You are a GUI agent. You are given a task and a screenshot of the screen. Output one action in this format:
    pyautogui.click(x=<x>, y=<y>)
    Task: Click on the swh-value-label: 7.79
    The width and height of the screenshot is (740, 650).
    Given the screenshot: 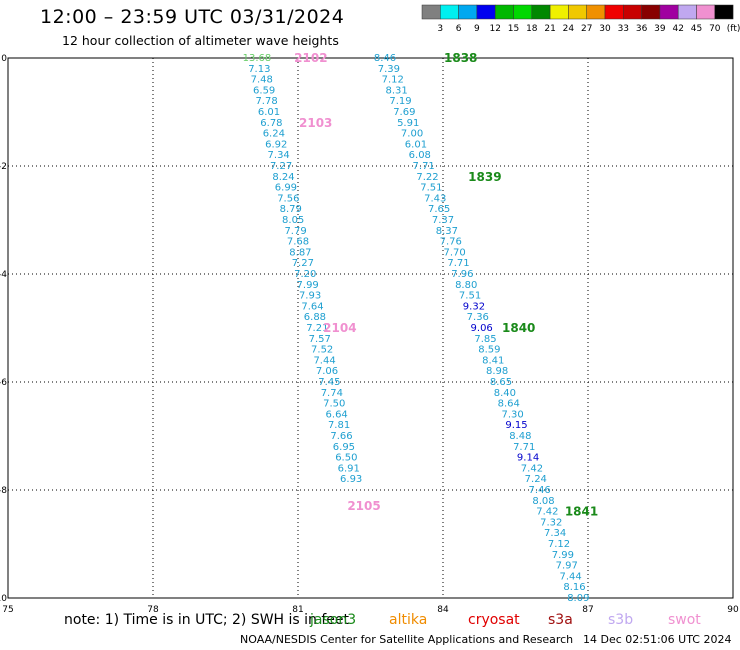 What is the action you would take?
    pyautogui.click(x=295, y=231)
    